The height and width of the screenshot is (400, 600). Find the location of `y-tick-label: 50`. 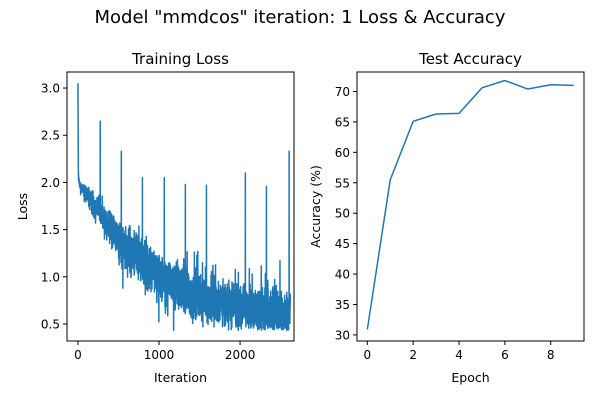

y-tick-label: 50 is located at coordinates (342, 214).